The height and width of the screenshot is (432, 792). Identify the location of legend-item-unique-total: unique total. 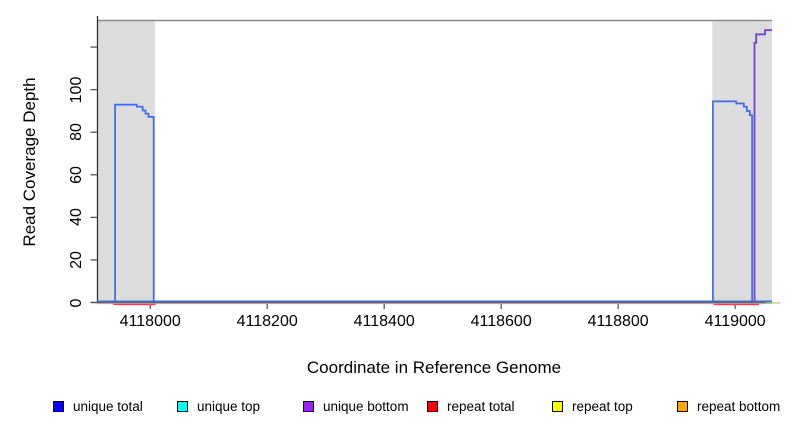
(98, 406).